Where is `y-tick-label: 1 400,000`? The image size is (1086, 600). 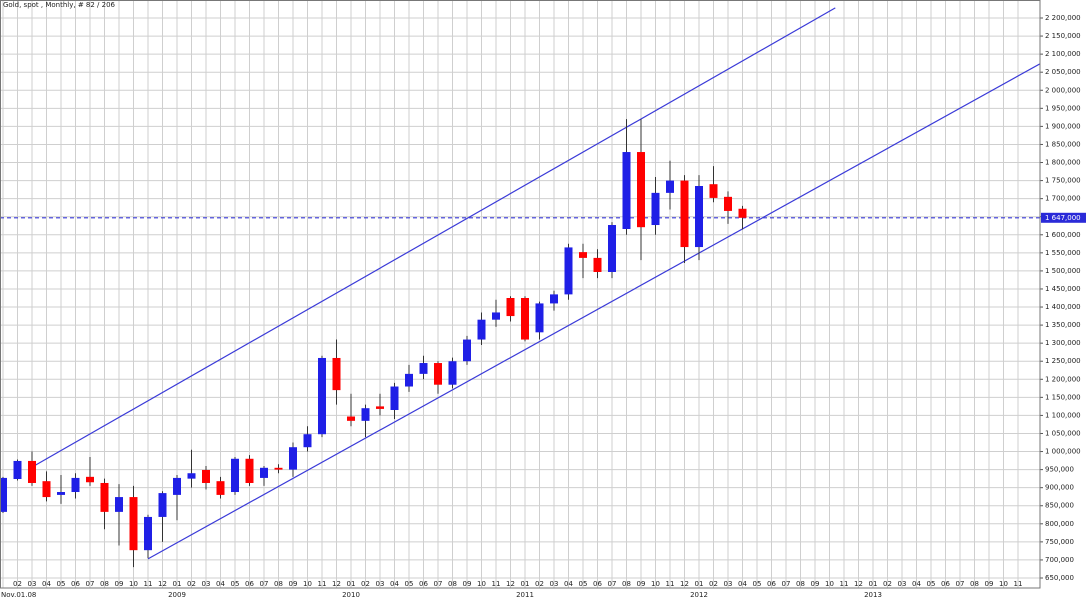
y-tick-label: 1 400,000 is located at coordinates (1063, 307).